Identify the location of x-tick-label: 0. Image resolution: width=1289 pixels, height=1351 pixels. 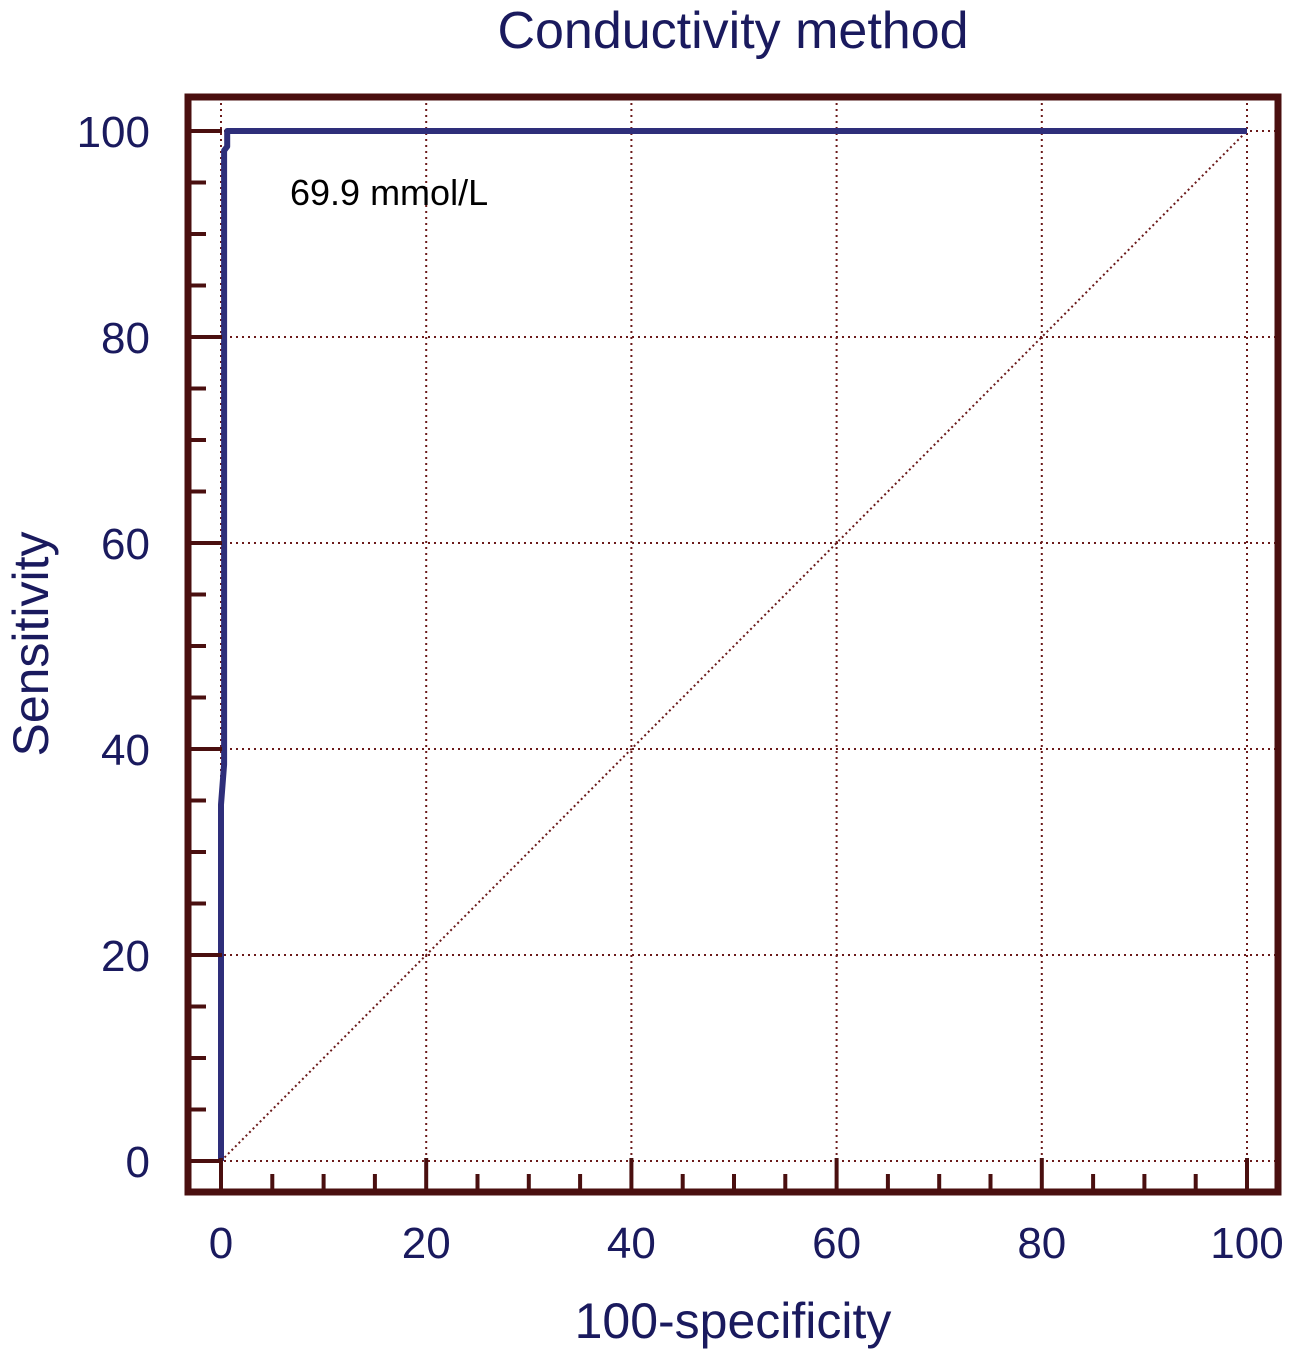
(221, 1243).